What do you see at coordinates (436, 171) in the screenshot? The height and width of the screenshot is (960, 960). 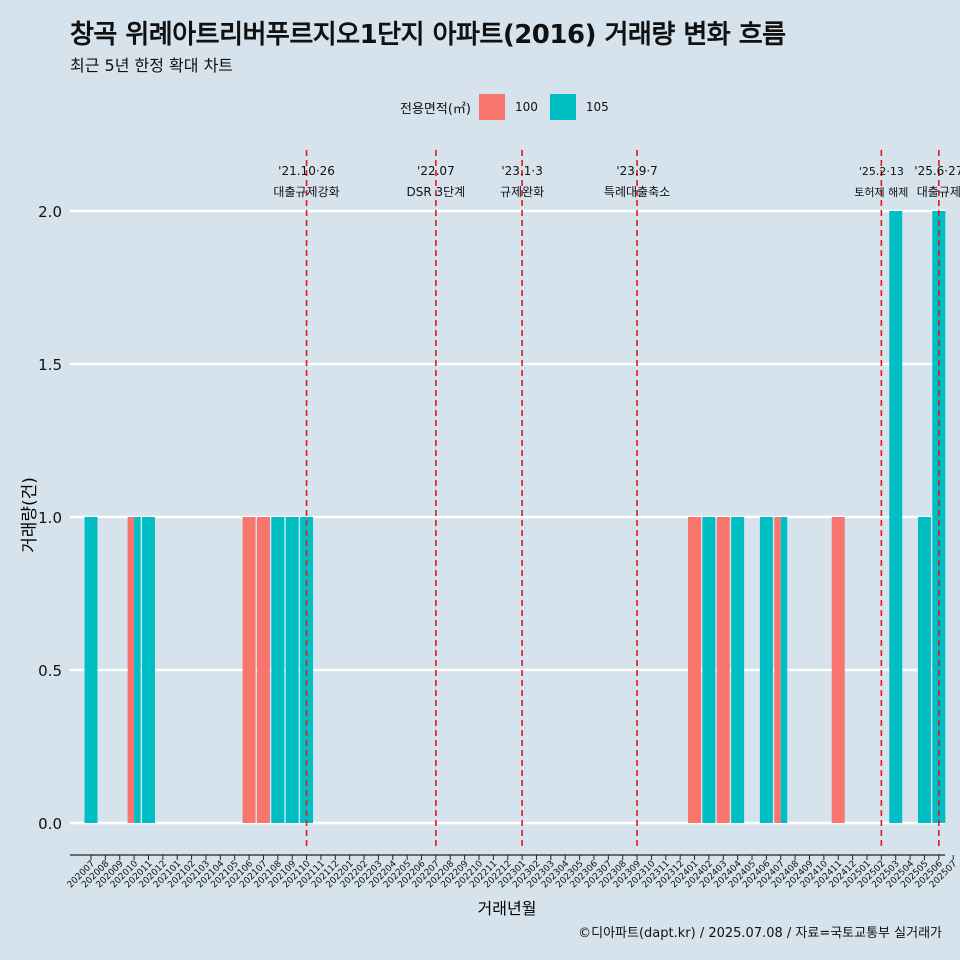 I see `policy-date: '22.07` at bounding box center [436, 171].